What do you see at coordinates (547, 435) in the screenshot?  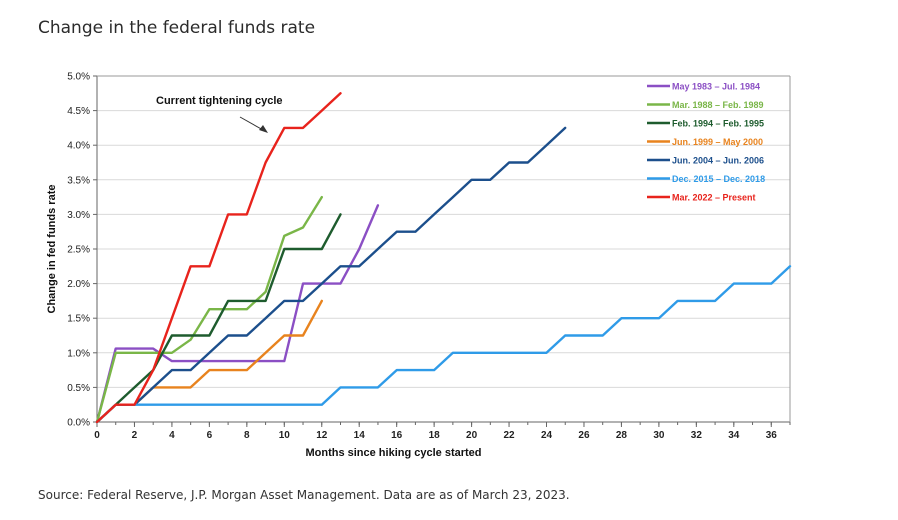 I see `x-tick-label: 24` at bounding box center [547, 435].